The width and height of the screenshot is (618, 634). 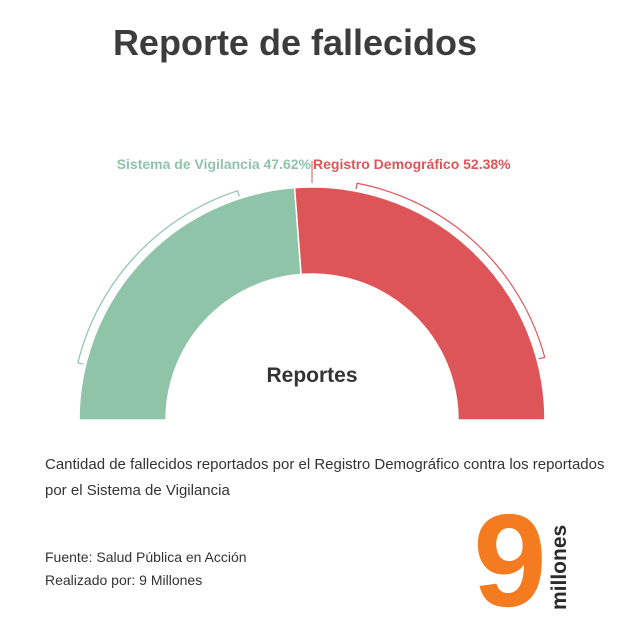 I want to click on source-line: Fuente: Salud Pública en Acción, so click(x=146, y=557).